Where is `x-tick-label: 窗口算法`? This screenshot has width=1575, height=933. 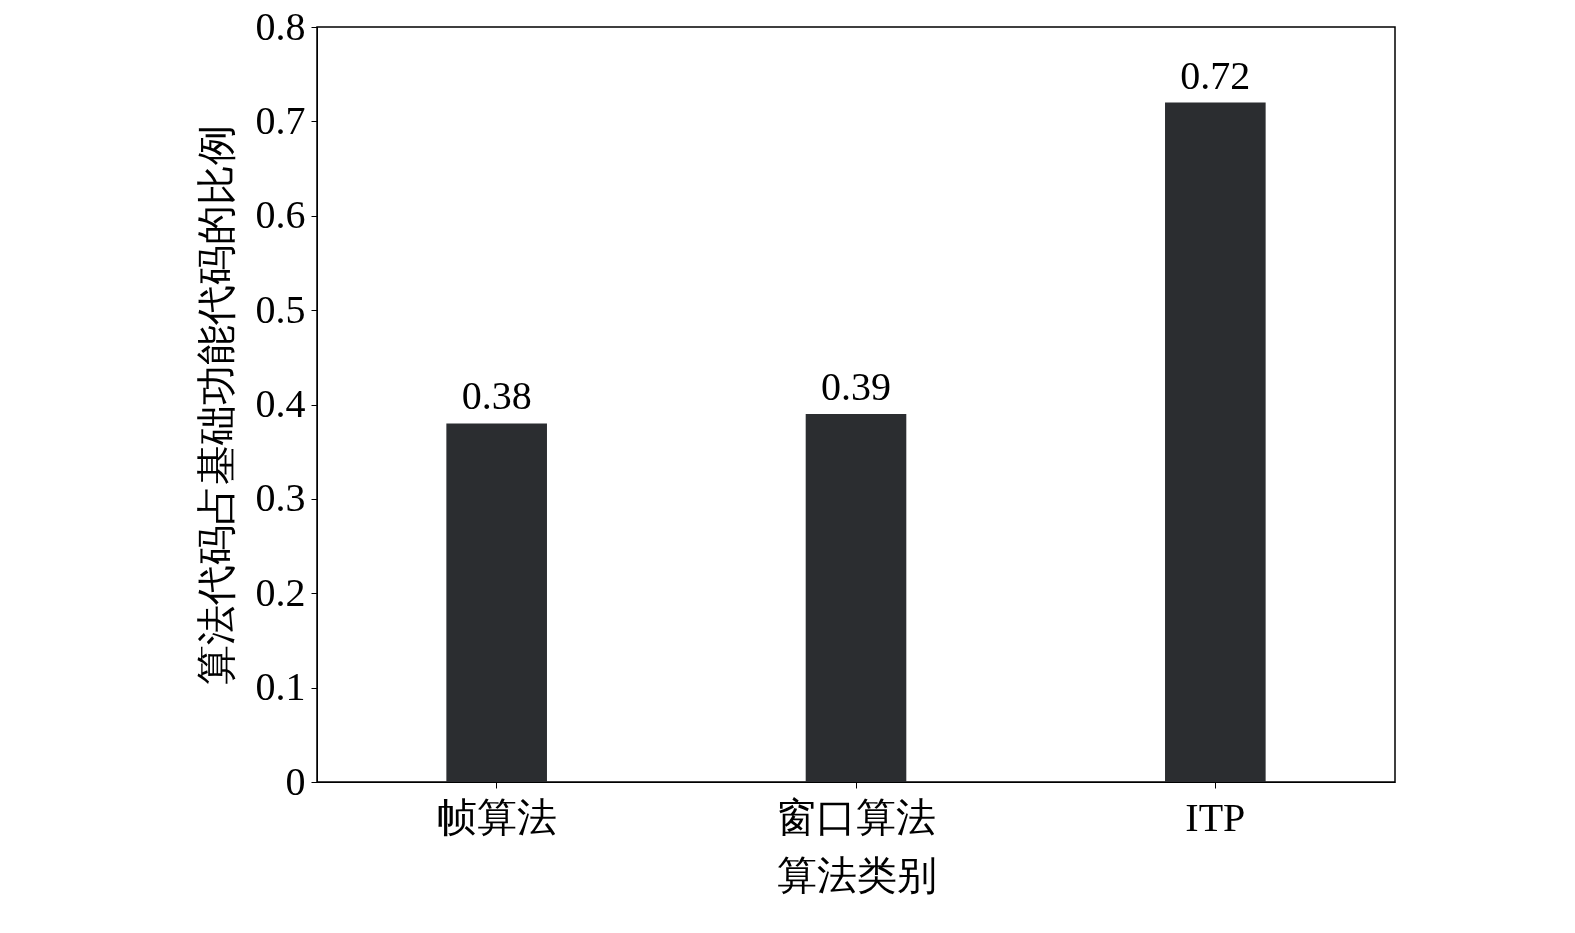
x-tick-label: 窗口算法 is located at coordinates (856, 817).